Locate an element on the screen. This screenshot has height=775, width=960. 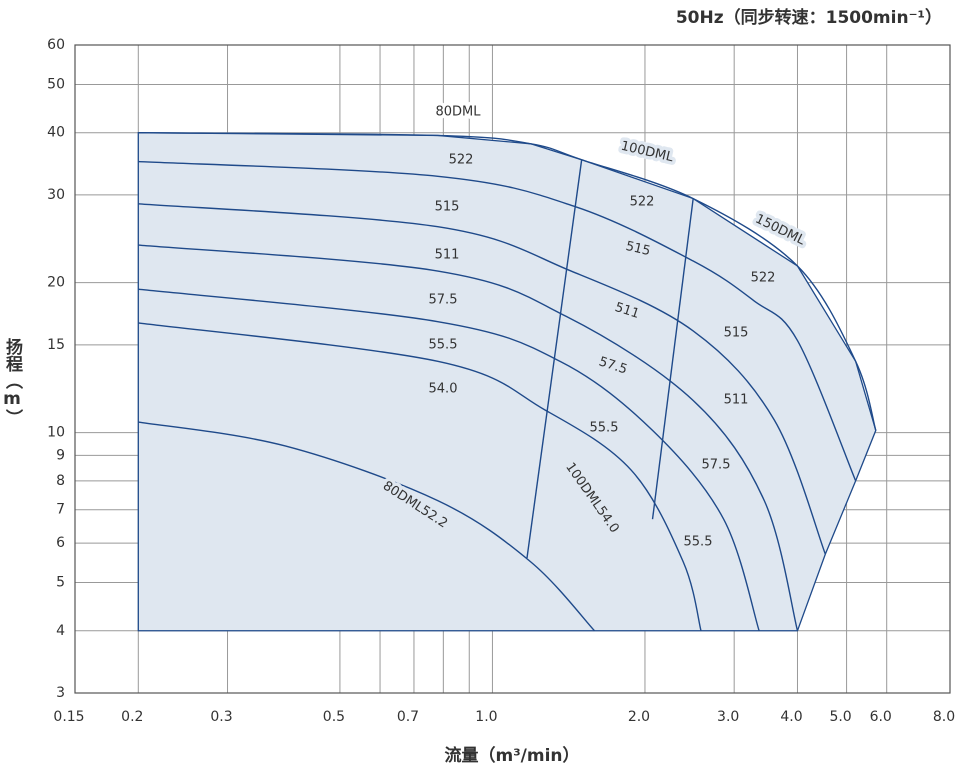
x-tick-label: 0.7 is located at coordinates (408, 717).